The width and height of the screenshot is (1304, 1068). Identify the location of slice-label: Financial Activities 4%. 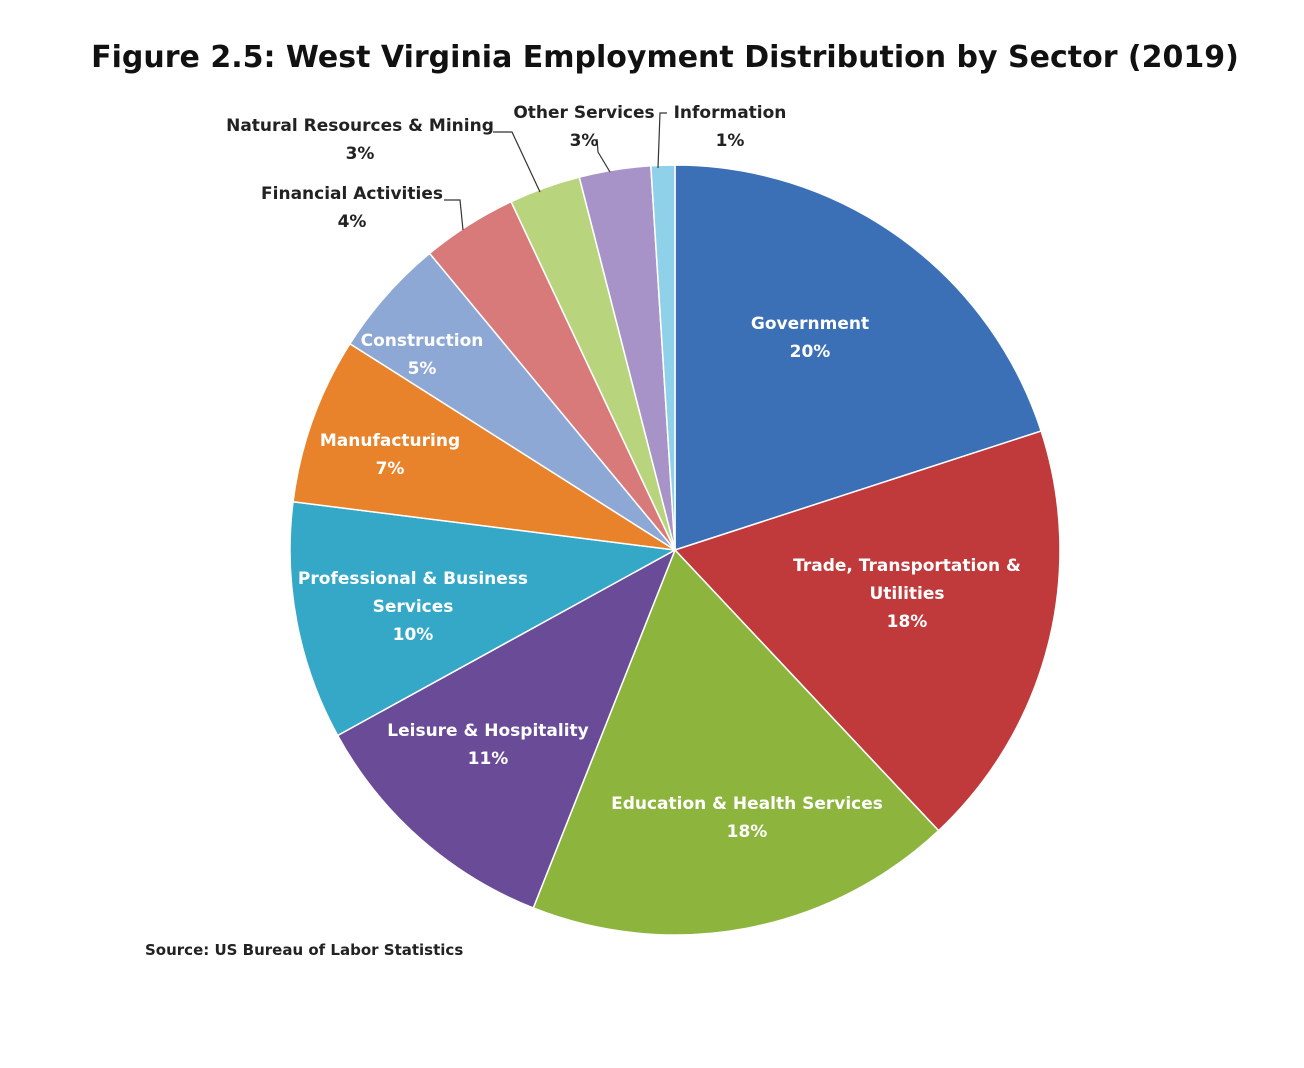
(352, 208).